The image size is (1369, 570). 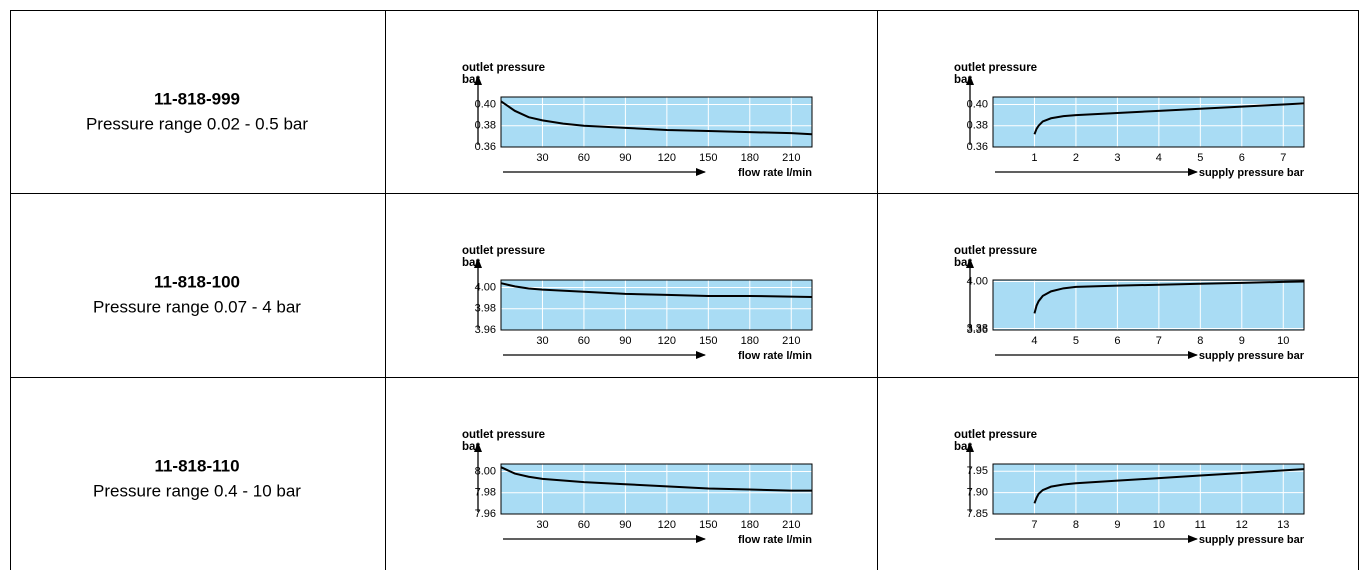 What do you see at coordinates (197, 98) in the screenshot?
I see `part-number: 11-818-999` at bounding box center [197, 98].